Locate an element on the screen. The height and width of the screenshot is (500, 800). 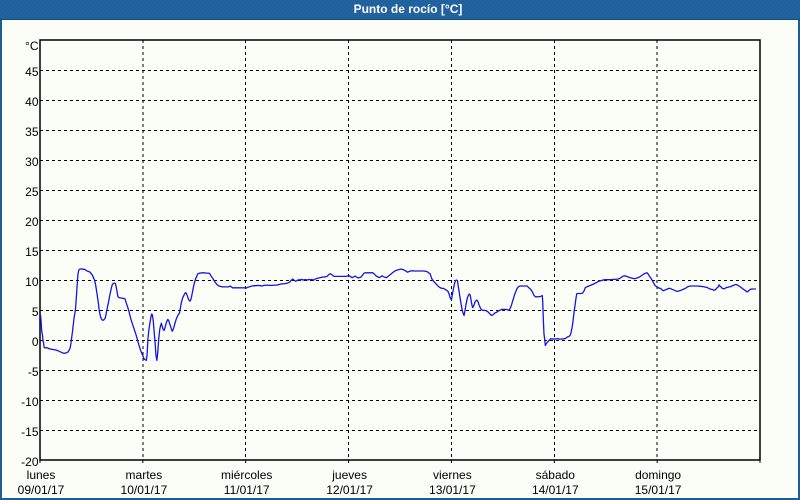
svg-text: 12/01/17 is located at coordinates (349, 490).